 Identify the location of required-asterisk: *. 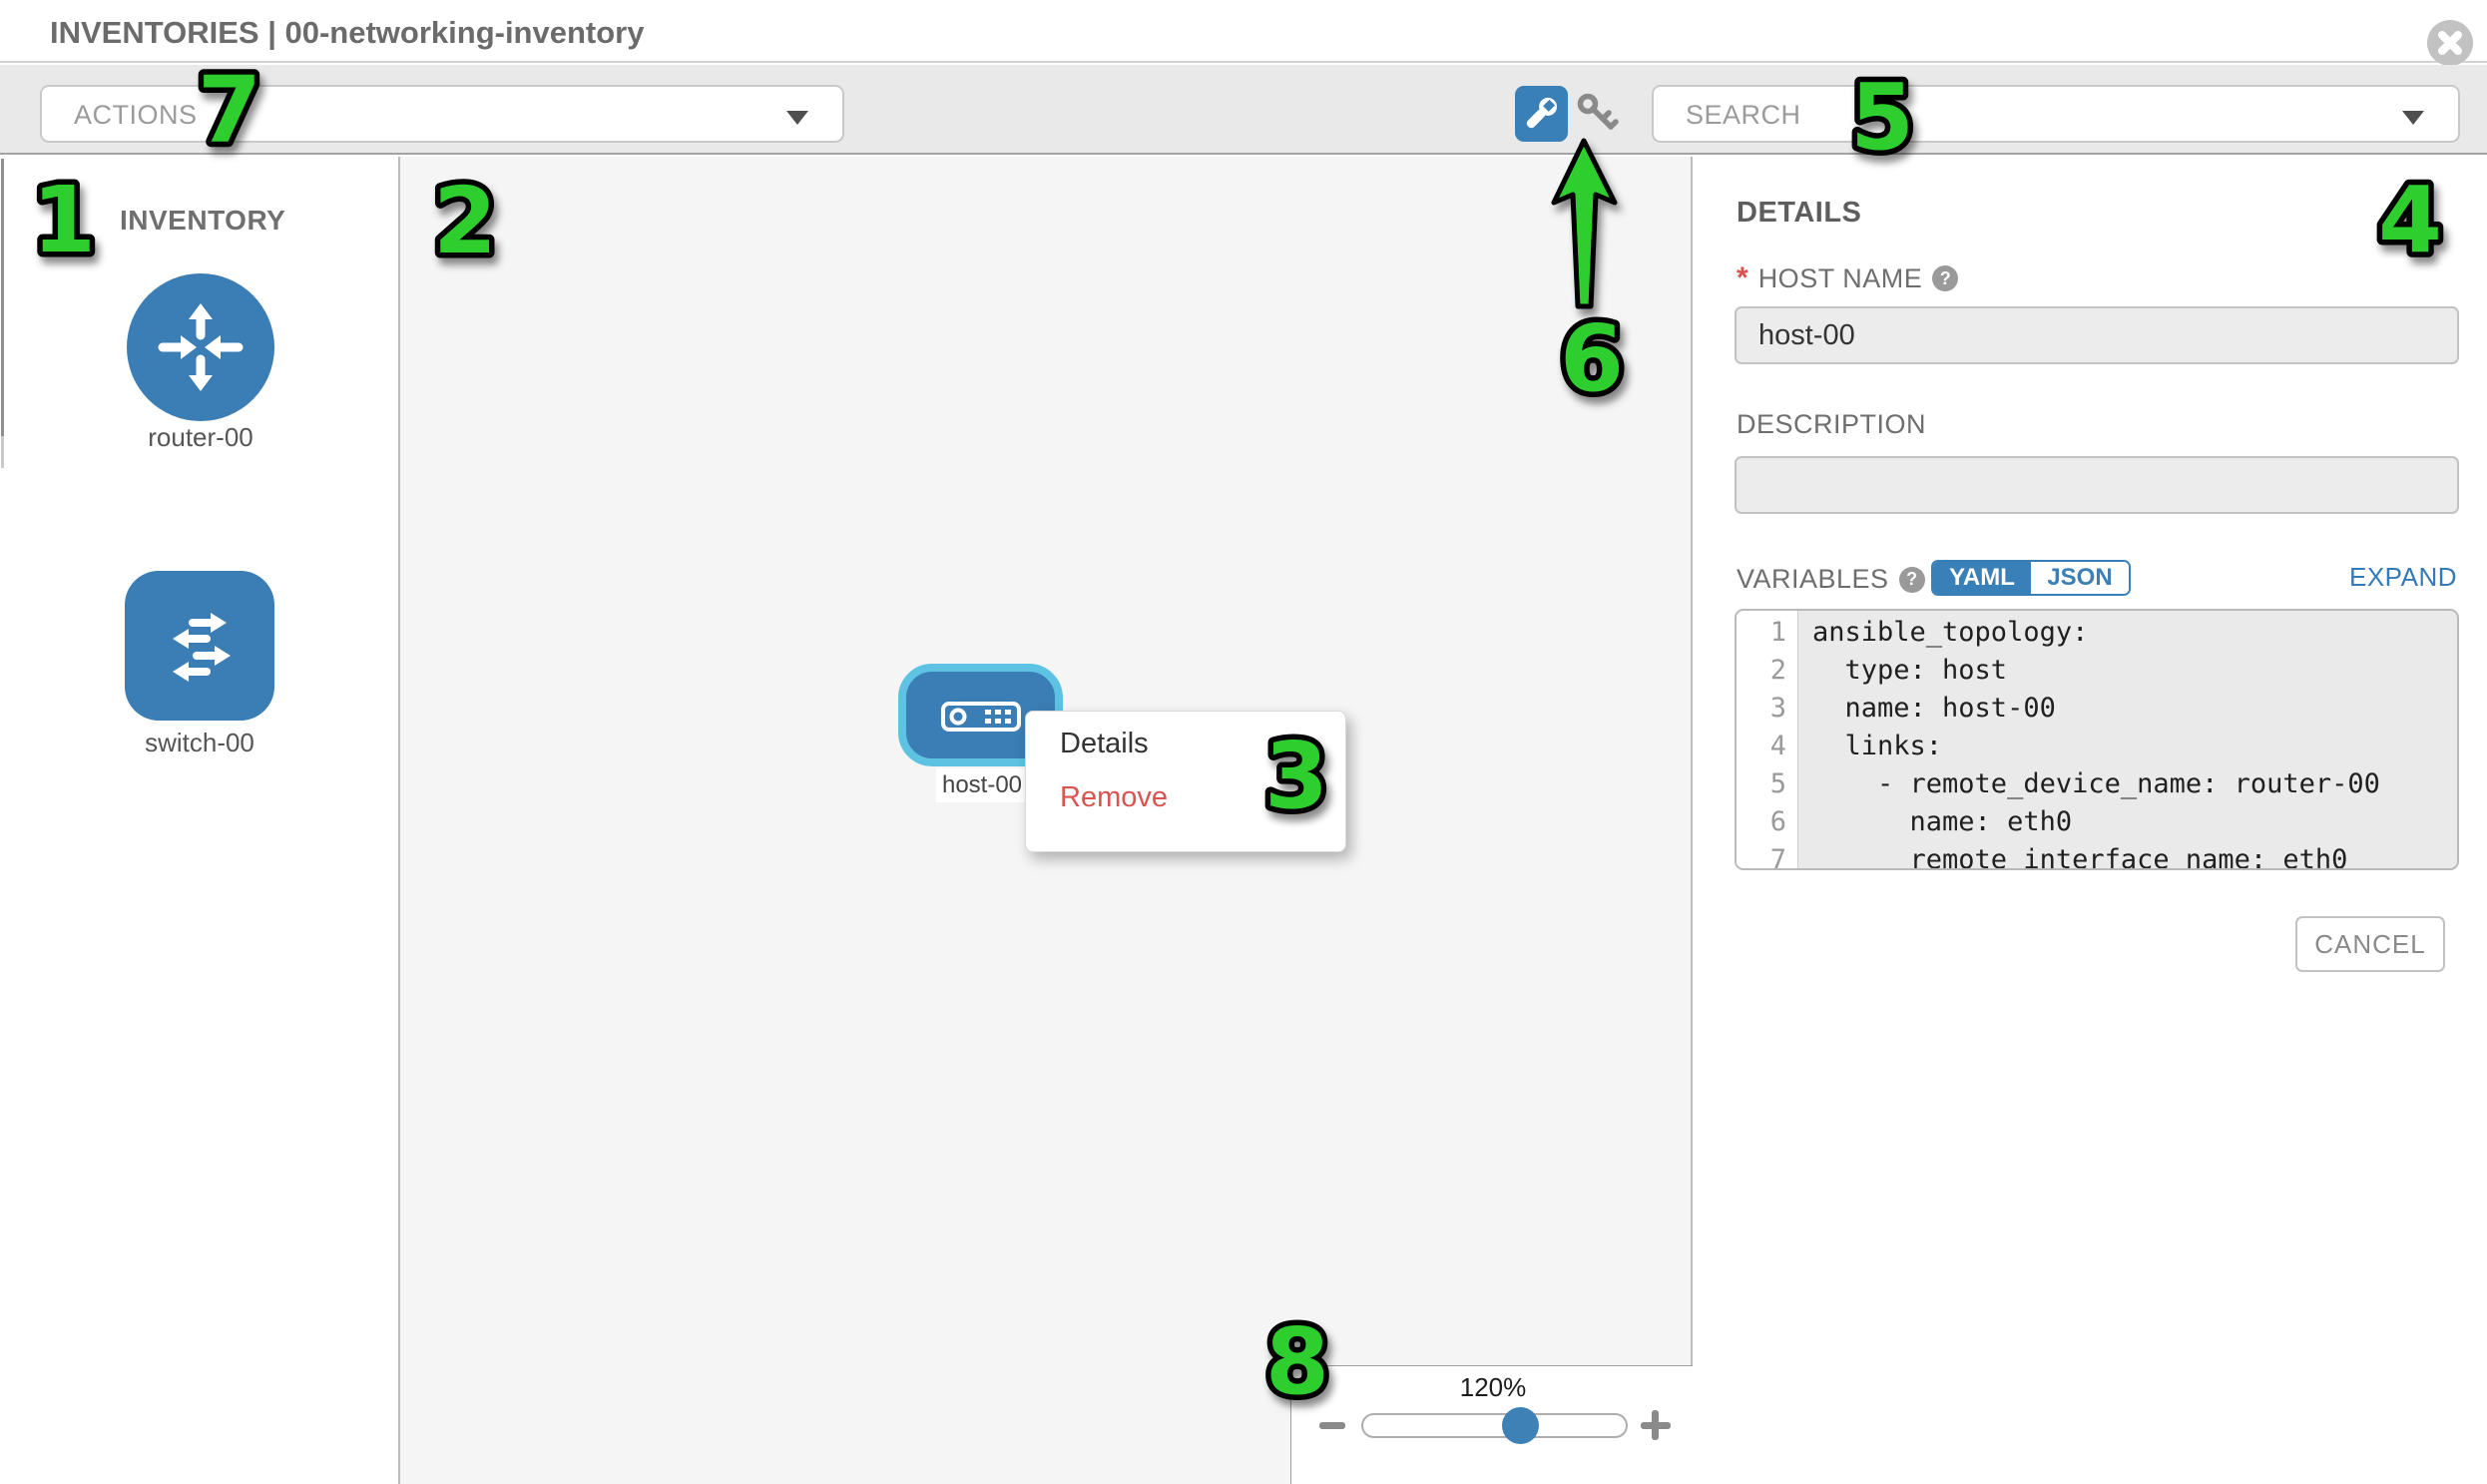
(1742, 277).